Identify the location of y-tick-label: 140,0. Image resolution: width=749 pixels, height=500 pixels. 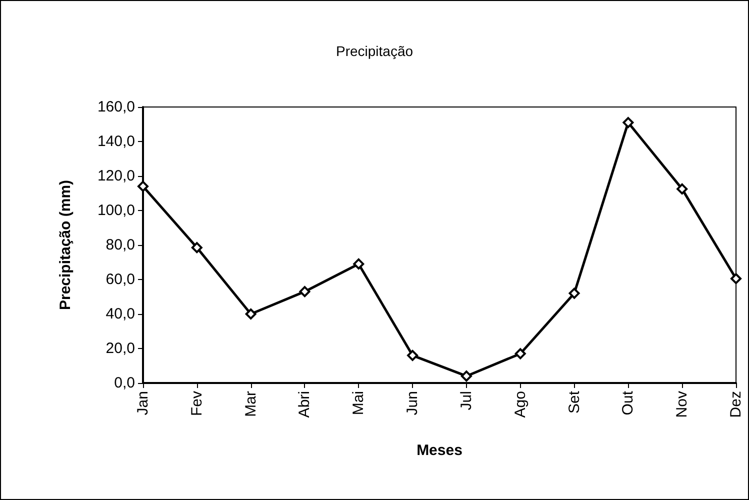
(116, 141).